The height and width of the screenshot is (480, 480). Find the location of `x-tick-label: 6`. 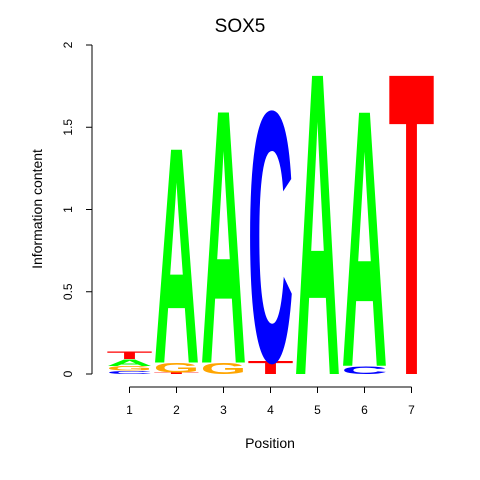

x-tick-label: 6 is located at coordinates (364, 410).